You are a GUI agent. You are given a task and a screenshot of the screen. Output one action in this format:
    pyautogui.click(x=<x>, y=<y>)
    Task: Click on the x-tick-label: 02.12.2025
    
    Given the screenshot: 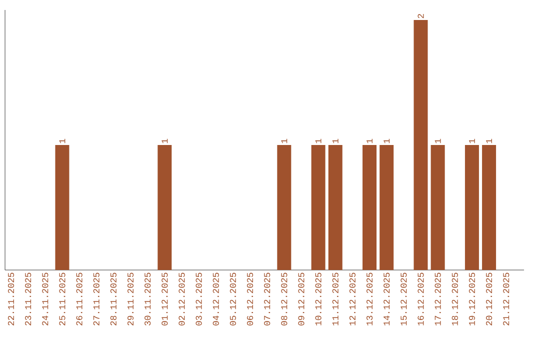 What is the action you would take?
    pyautogui.click(x=181, y=299)
    